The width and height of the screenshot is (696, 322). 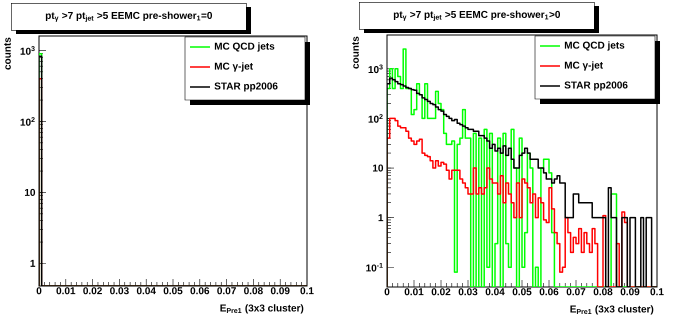 I want to click on chart-title: pt$_{γ}$ >7 pt$_{jet}$ >5 EEMC pre-shower$_{1}$=0, so click(x=129, y=17).